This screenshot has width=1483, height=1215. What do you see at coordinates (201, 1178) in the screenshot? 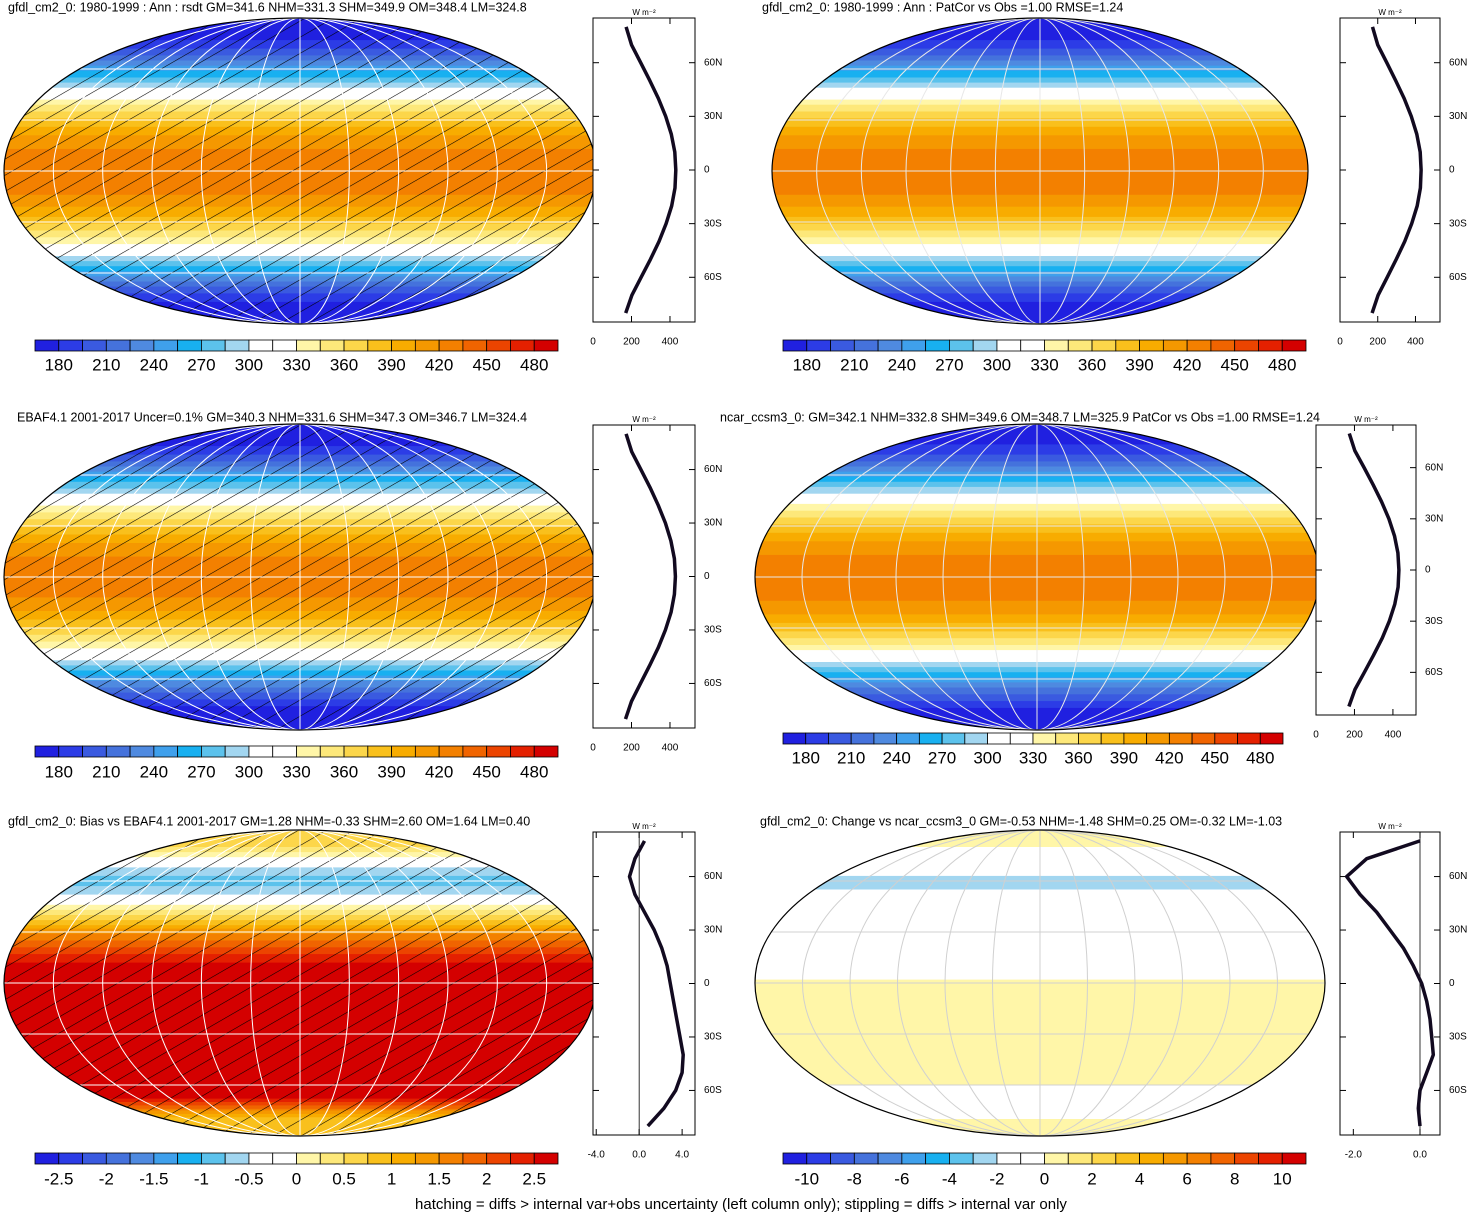
I see `colorbar-label: -1` at bounding box center [201, 1178].